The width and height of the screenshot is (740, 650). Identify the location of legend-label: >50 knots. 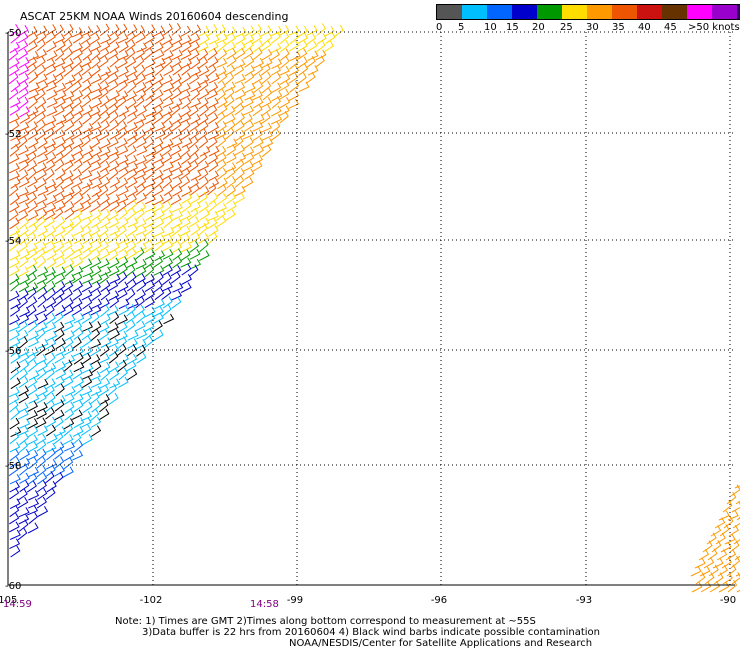
(714, 27).